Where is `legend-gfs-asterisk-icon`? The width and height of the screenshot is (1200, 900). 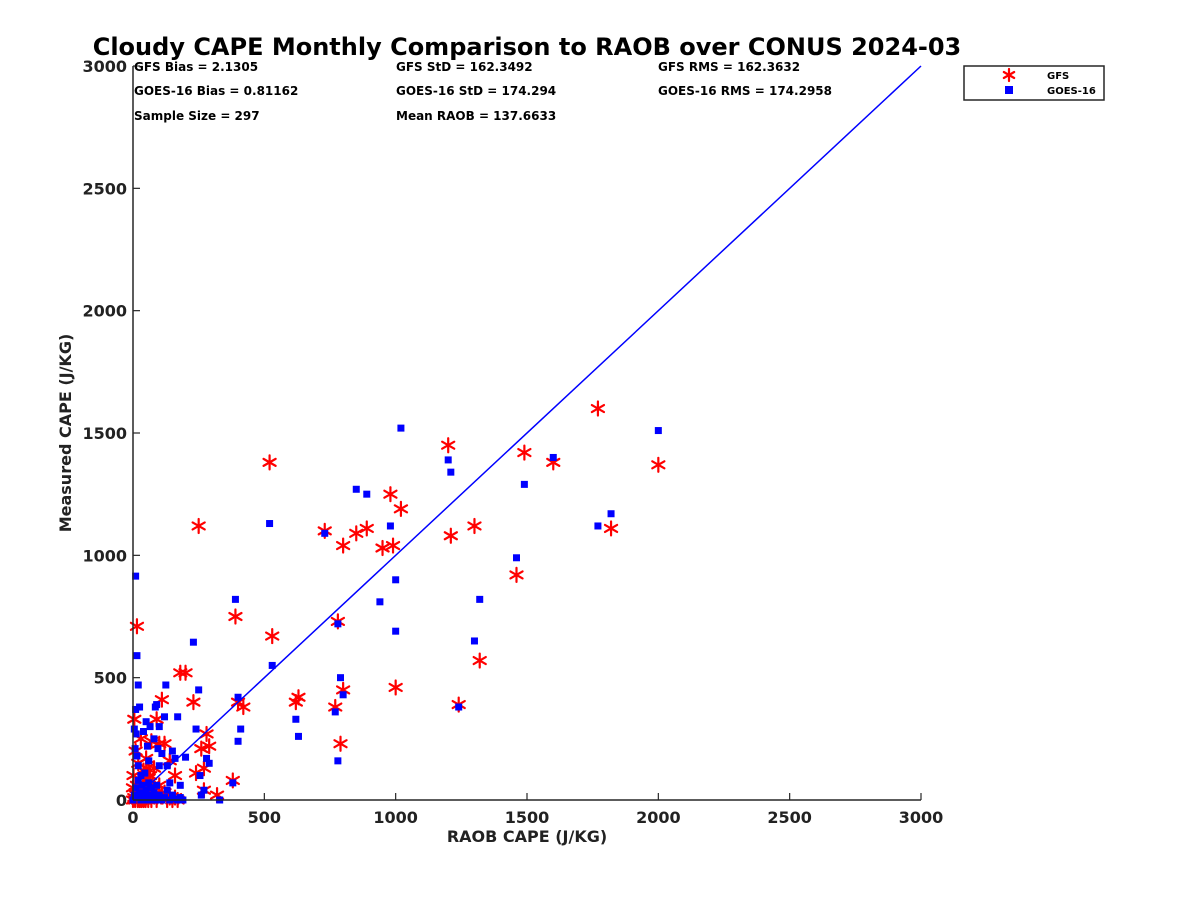 legend-gfs-asterisk-icon is located at coordinates (1009, 75).